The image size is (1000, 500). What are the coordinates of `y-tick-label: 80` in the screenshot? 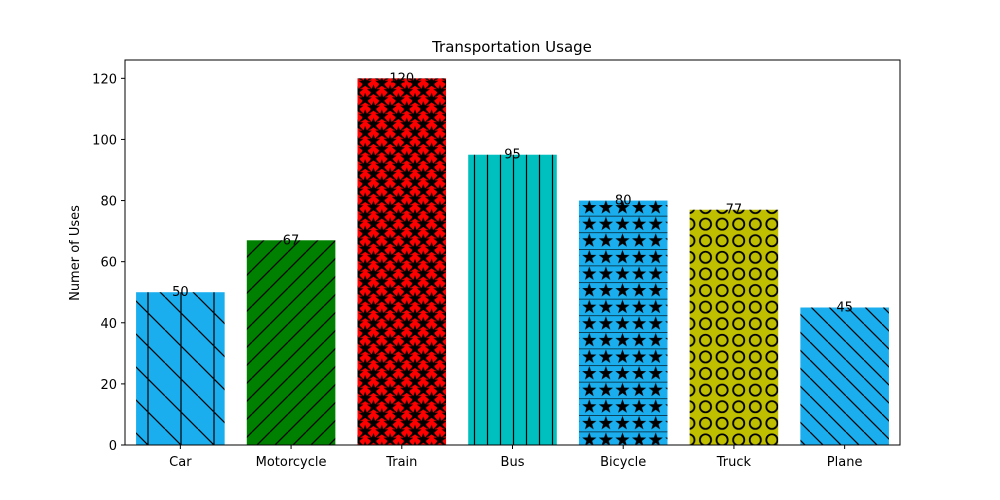 It's located at (108, 202).